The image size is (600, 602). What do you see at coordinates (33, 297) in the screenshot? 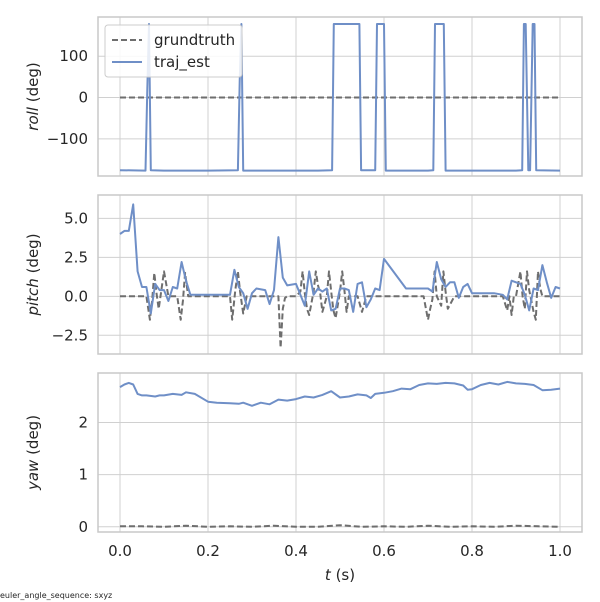
I see `y-axis-label-var: pitch` at bounding box center [33, 297].